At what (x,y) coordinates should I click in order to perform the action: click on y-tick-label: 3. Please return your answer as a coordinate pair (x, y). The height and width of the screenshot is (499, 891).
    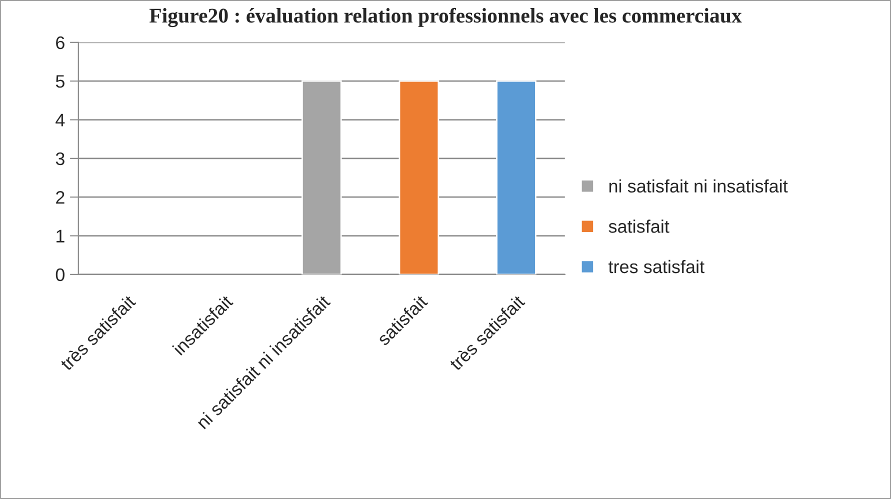
    Looking at the image, I should click on (60, 159).